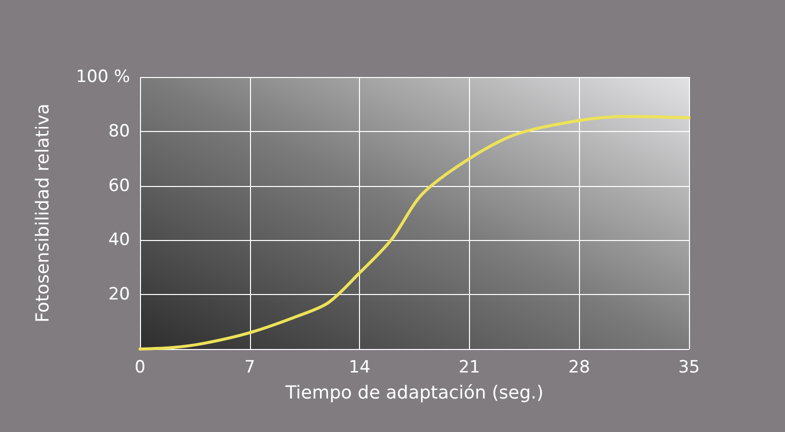 This screenshot has width=785, height=432. What do you see at coordinates (689, 368) in the screenshot?
I see `x-tick-label: 35` at bounding box center [689, 368].